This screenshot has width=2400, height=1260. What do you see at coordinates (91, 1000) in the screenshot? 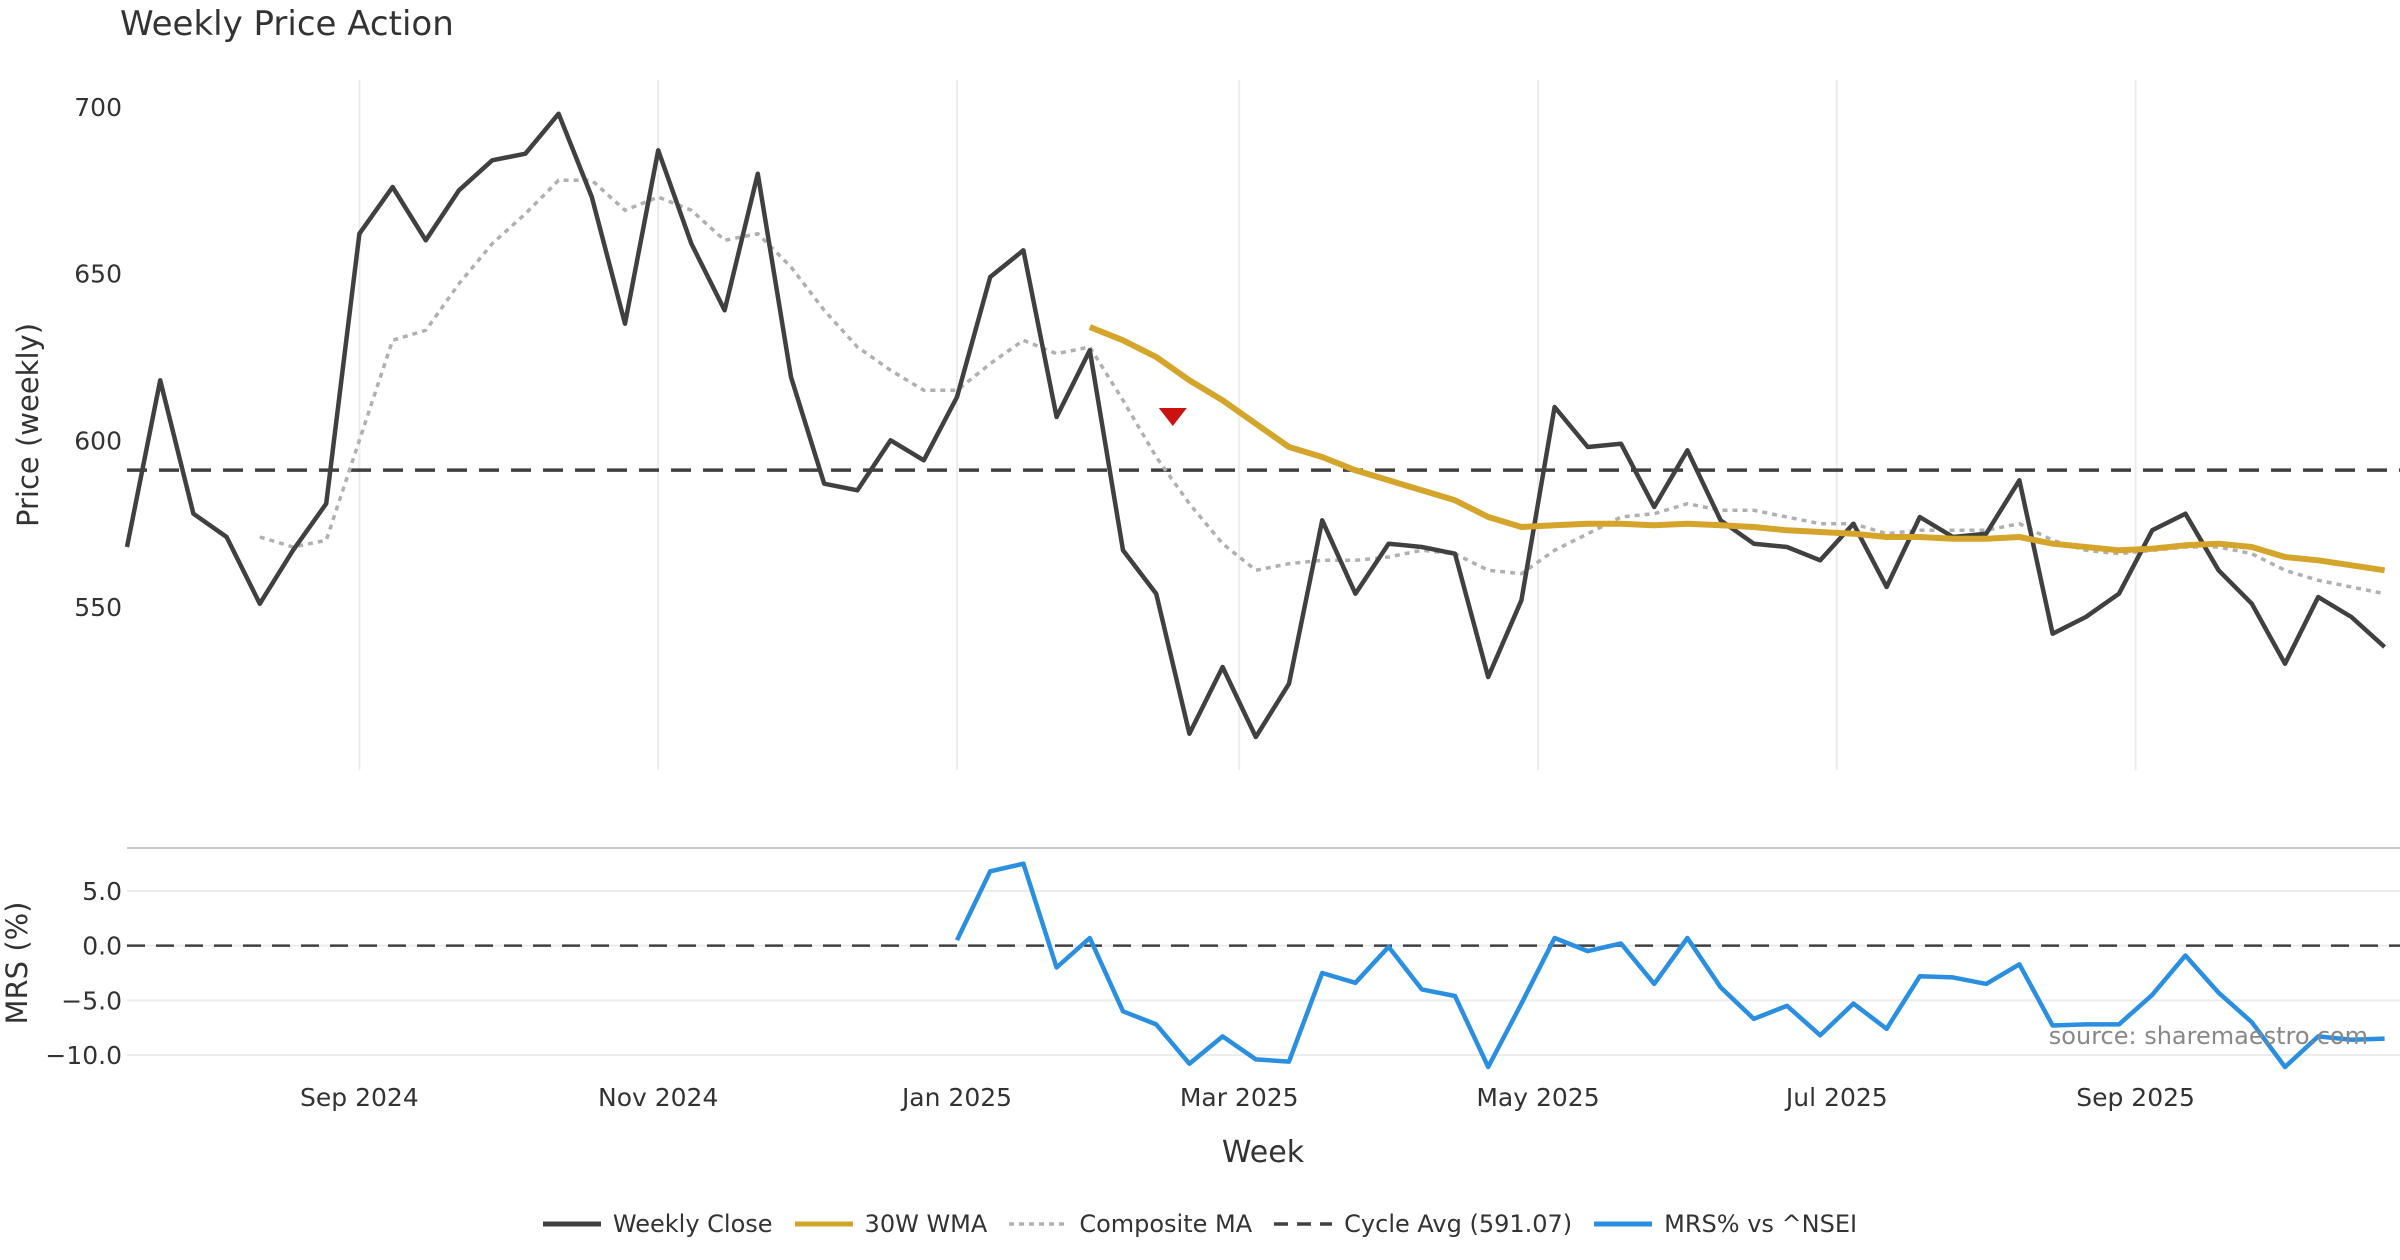
I see `mrs-y-tick-label: −5.0` at bounding box center [91, 1000].